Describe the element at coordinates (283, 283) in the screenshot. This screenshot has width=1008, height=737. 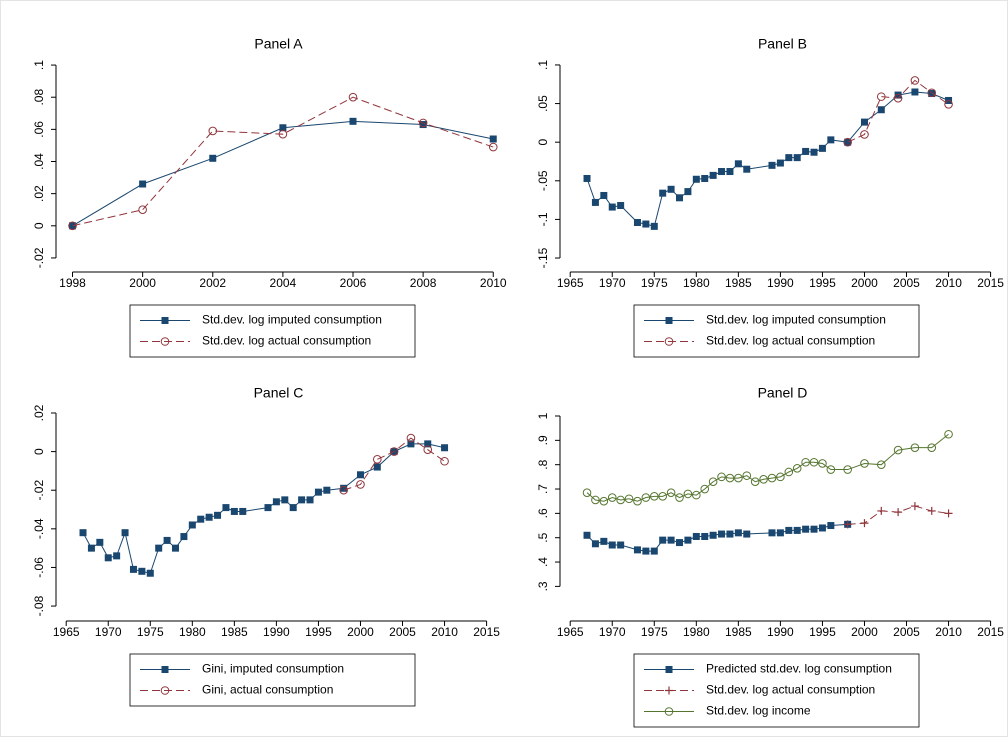
I see `x-tick-label: 2004` at that location.